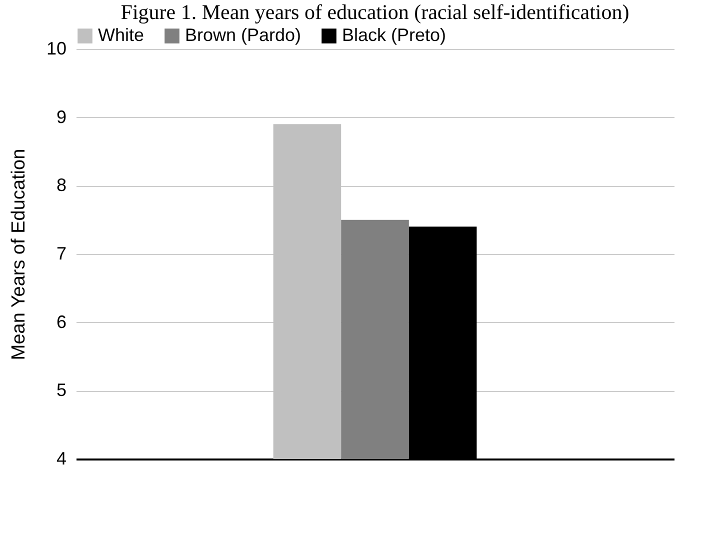 Image resolution: width=726 pixels, height=535 pixels. Describe the element at coordinates (243, 35) in the screenshot. I see `legend-label: Brown (Pardo)` at that location.